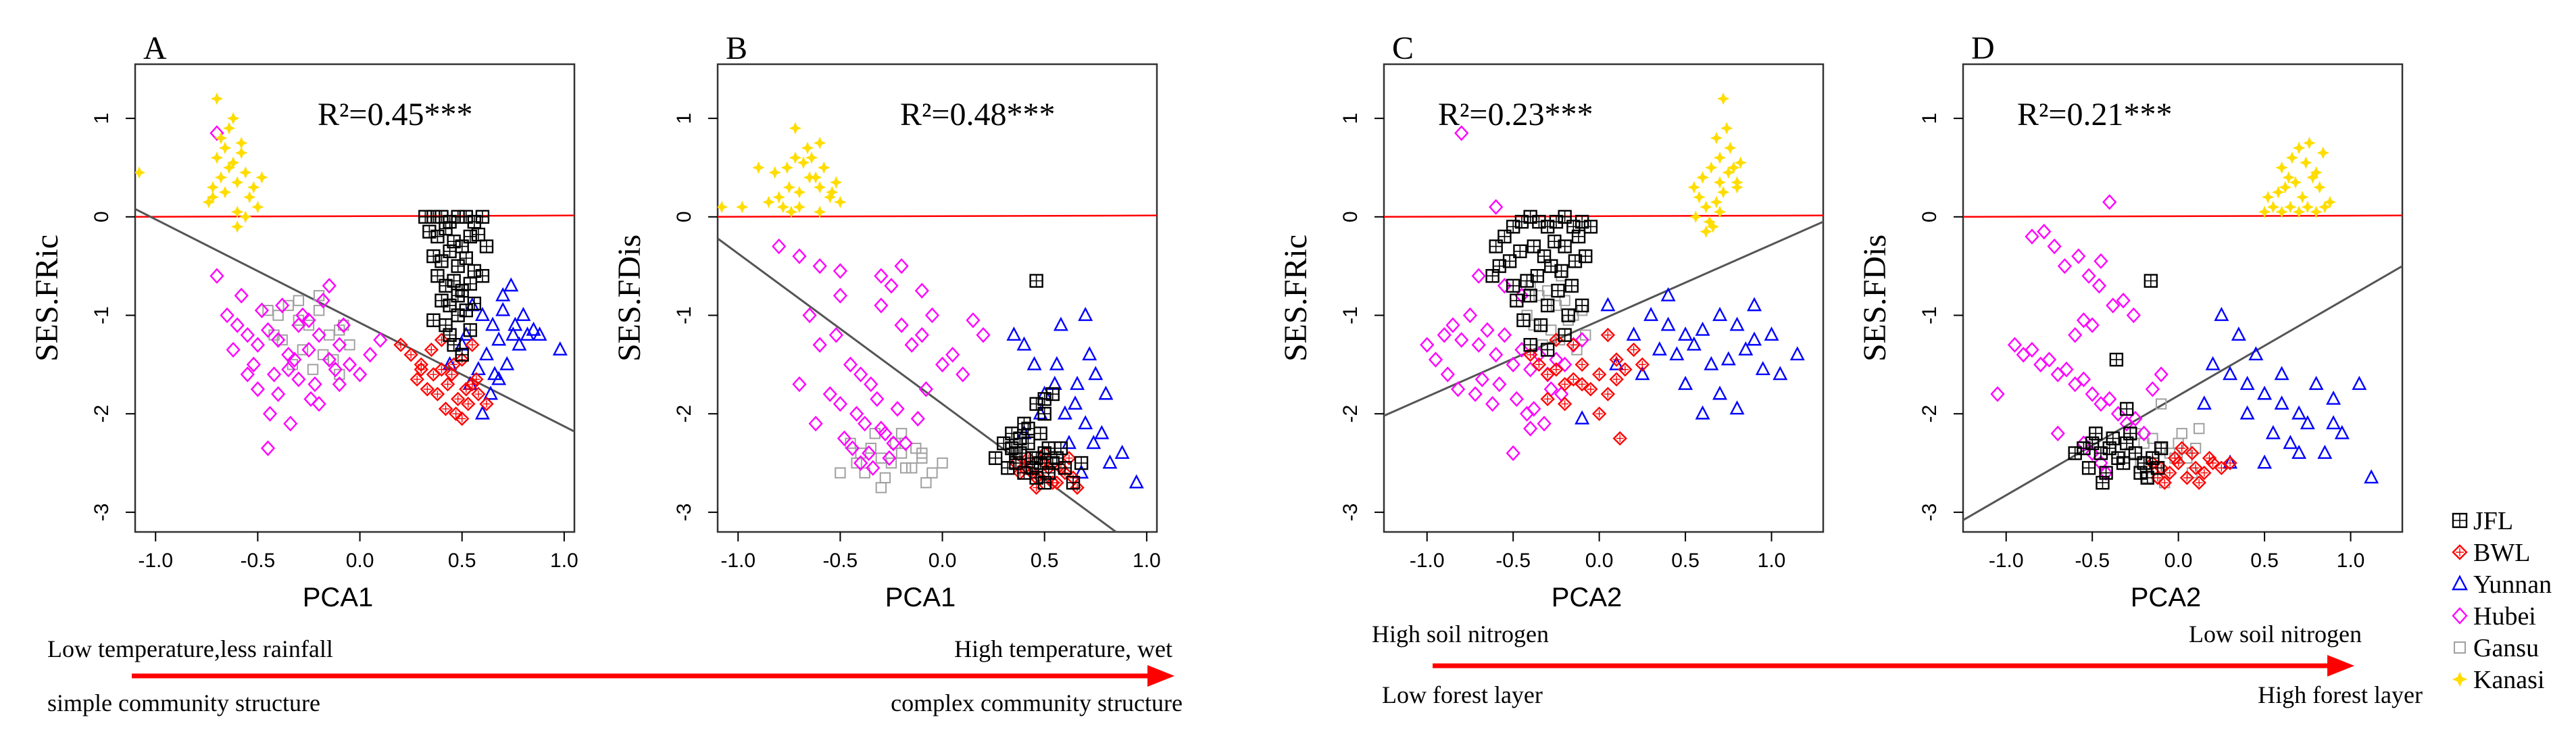 Image resolution: width=2576 pixels, height=755 pixels. Describe the element at coordinates (1351, 119) in the screenshot. I see `y-tick-label: 1` at that location.